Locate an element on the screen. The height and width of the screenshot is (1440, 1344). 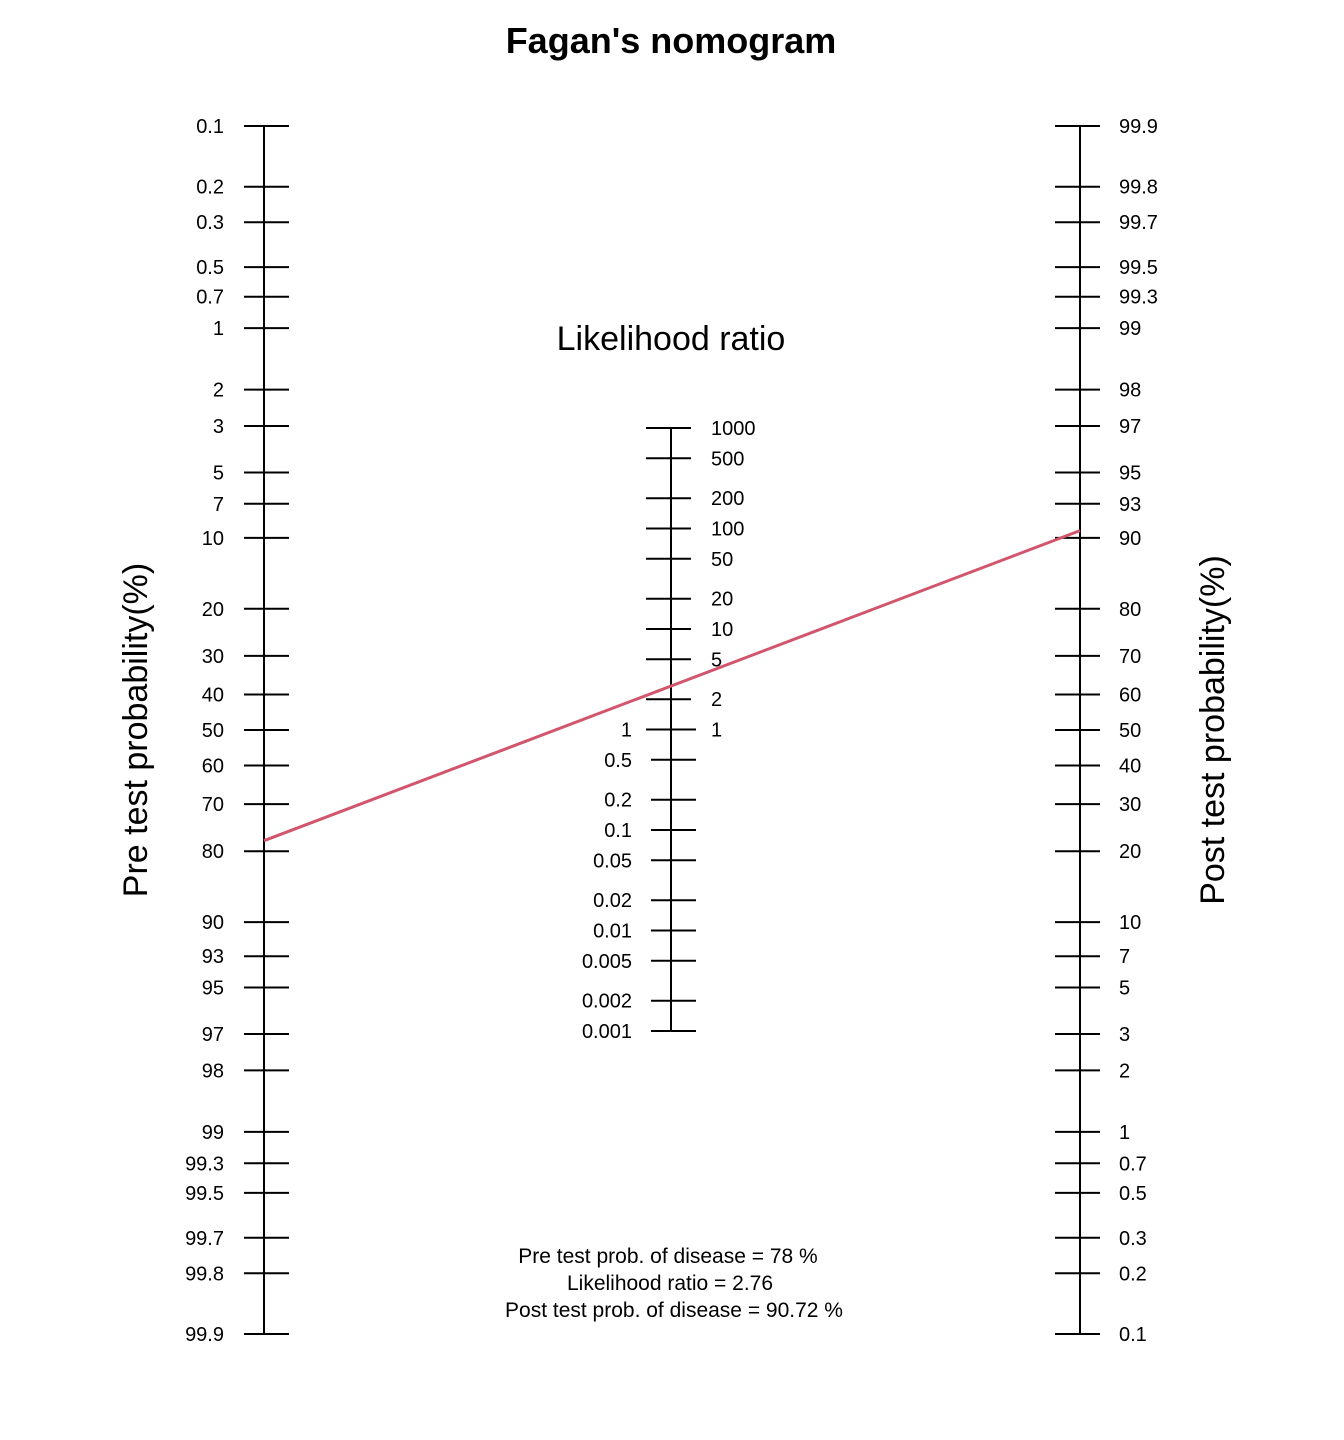
right-axis-tick-label: 0.1 is located at coordinates (1133, 1335).